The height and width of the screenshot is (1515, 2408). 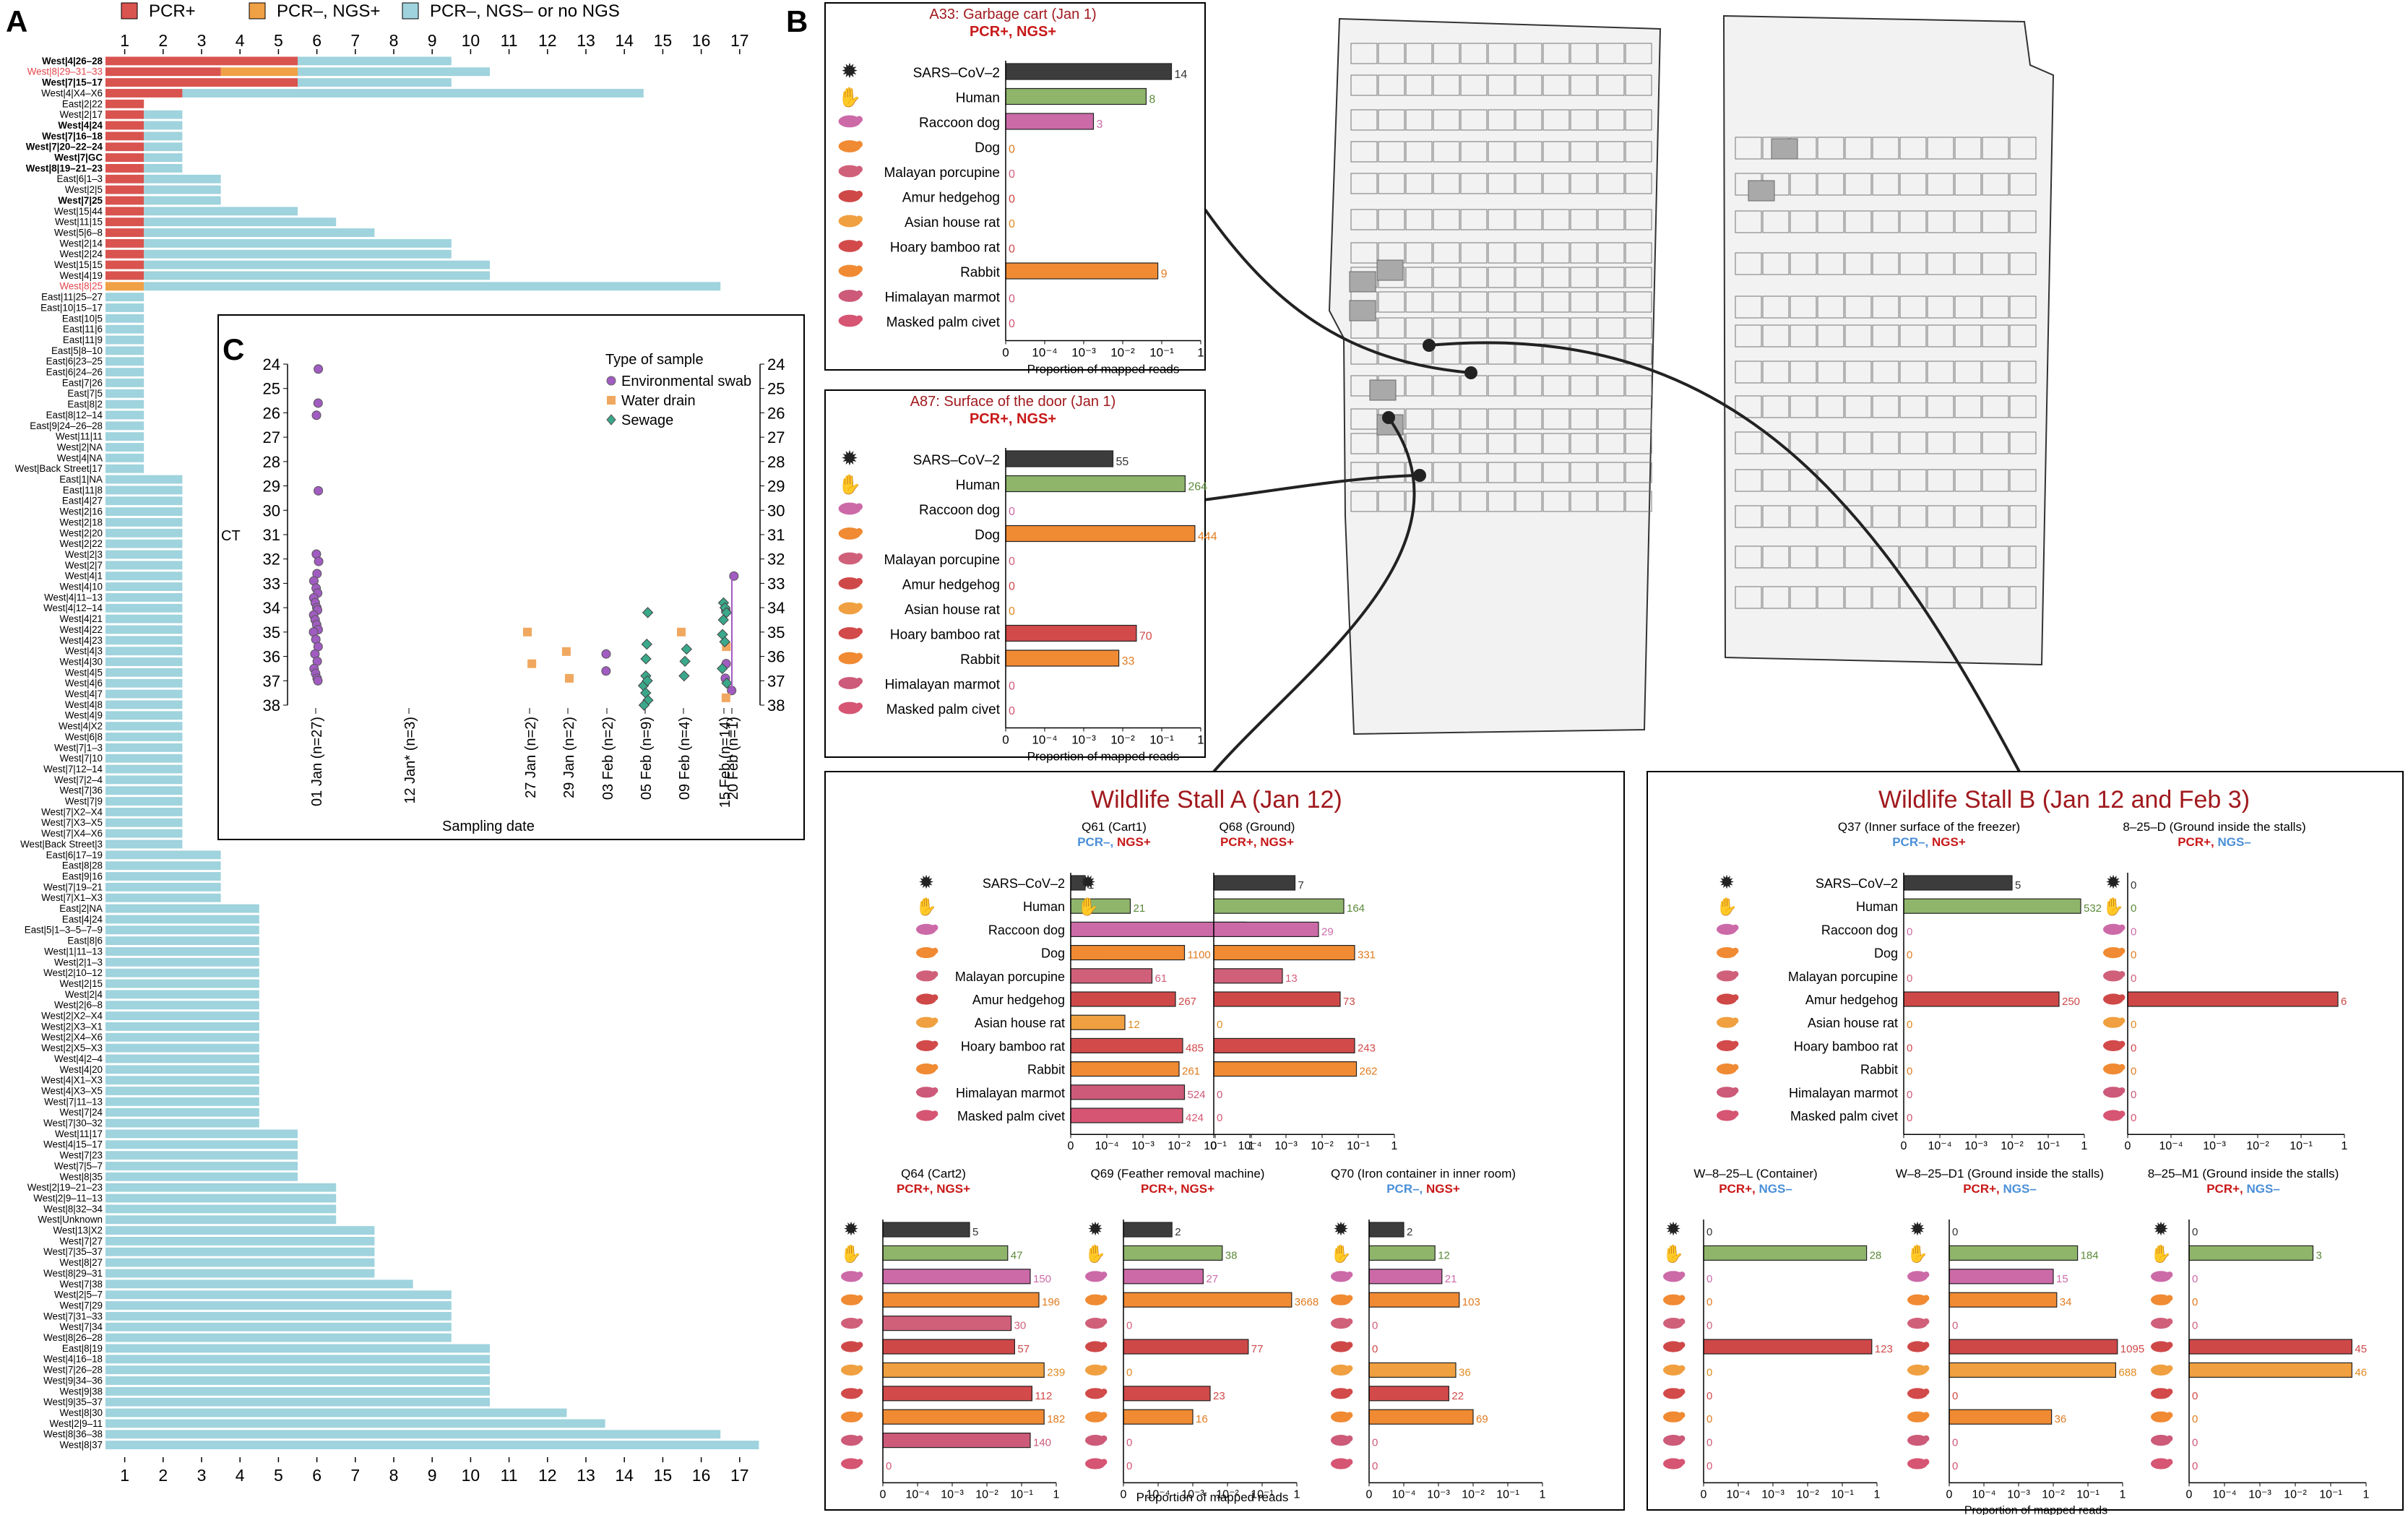 I want to click on read-count: 30, so click(x=1020, y=1326).